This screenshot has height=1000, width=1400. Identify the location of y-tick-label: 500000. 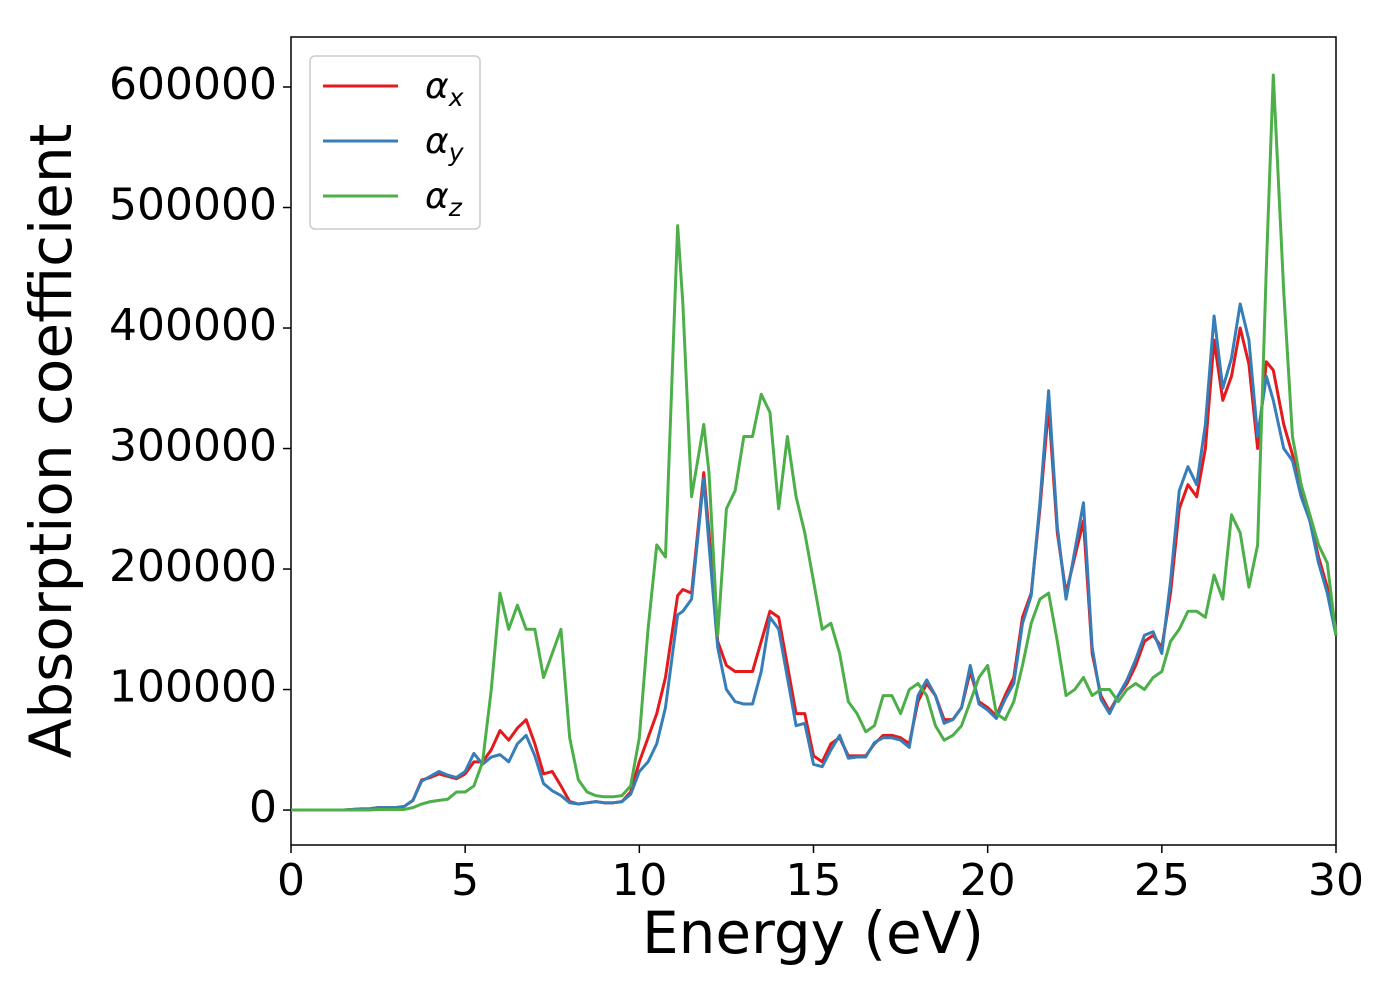
(193, 205).